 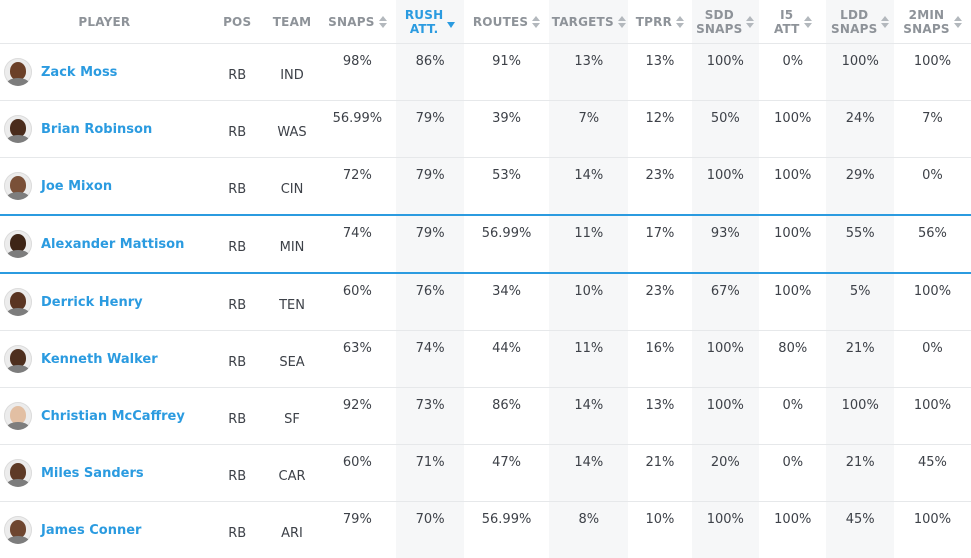 I want to click on routes-cell: 56.99%, so click(x=506, y=530).